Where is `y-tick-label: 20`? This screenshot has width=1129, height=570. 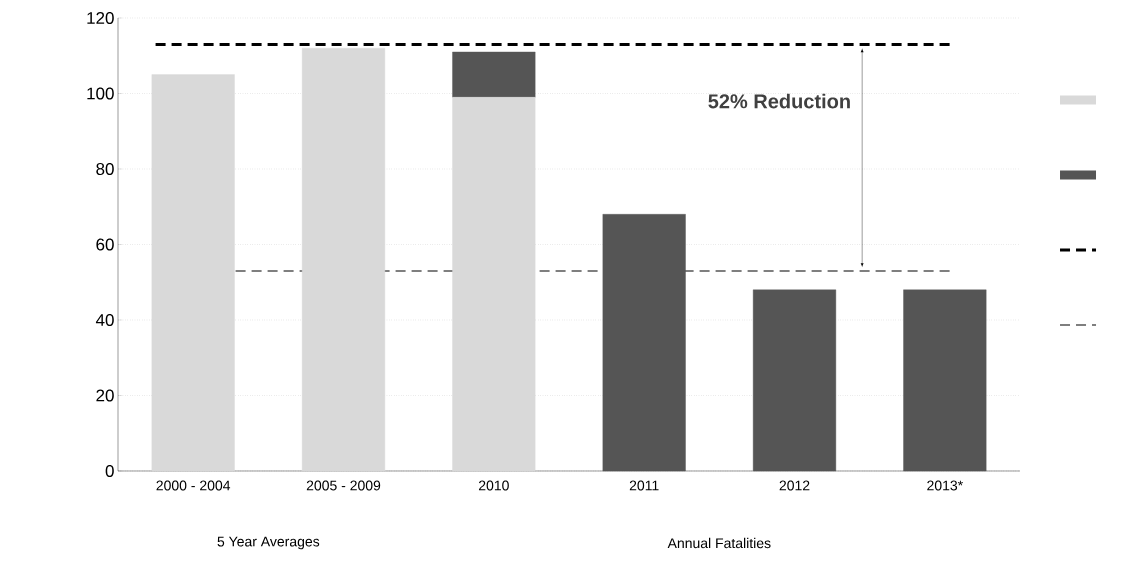
y-tick-label: 20 is located at coordinates (105, 395).